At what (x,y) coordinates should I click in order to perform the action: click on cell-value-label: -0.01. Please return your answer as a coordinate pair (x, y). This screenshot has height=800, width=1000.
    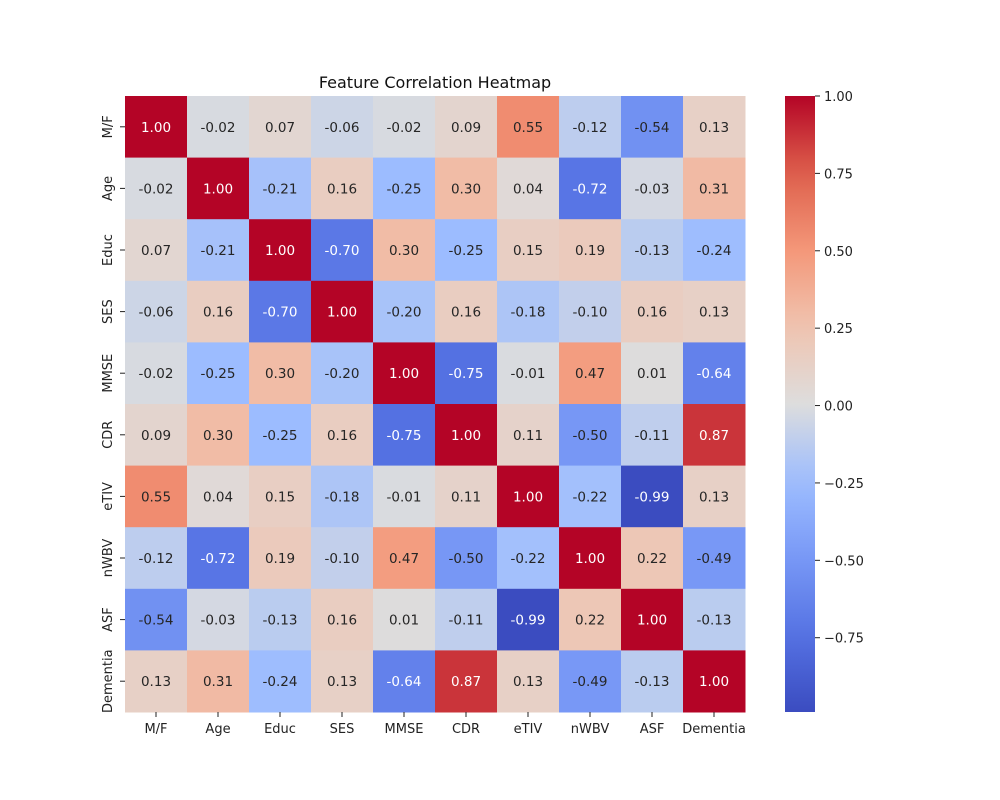
    Looking at the image, I should click on (404, 497).